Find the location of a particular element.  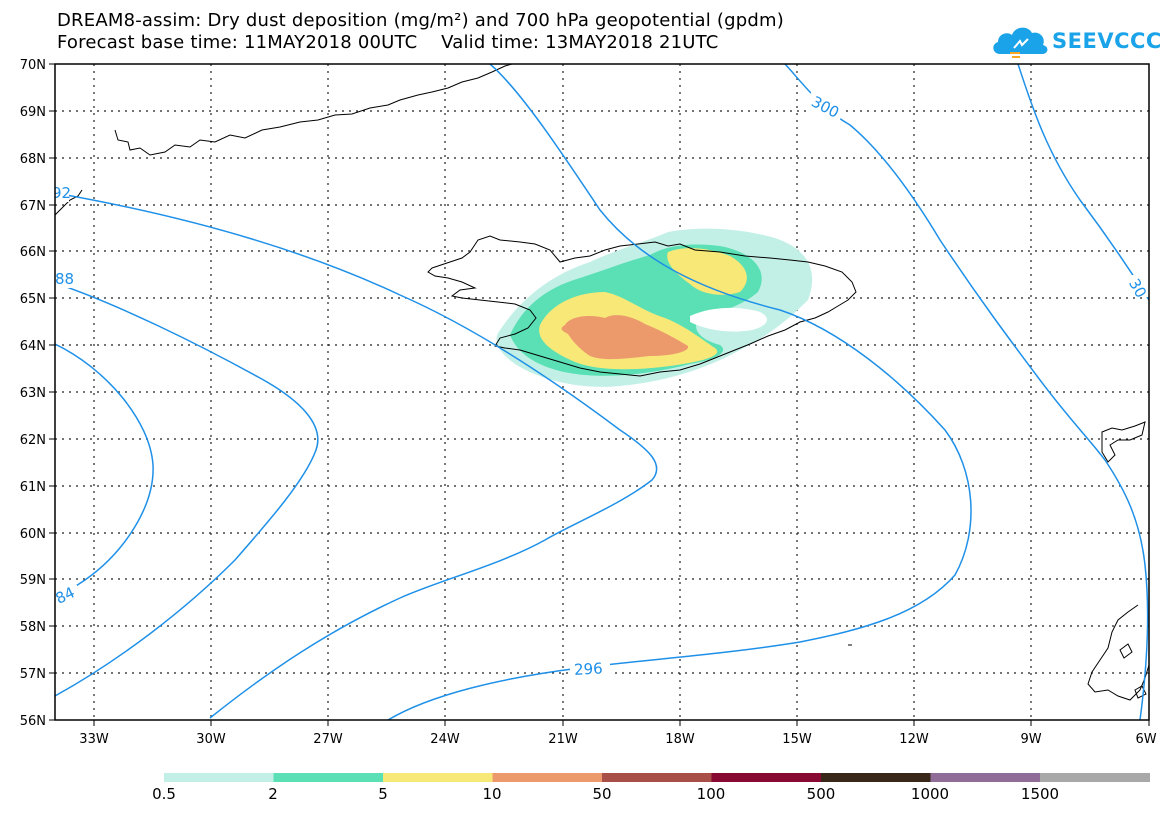

lon-label: 15W is located at coordinates (797, 739).